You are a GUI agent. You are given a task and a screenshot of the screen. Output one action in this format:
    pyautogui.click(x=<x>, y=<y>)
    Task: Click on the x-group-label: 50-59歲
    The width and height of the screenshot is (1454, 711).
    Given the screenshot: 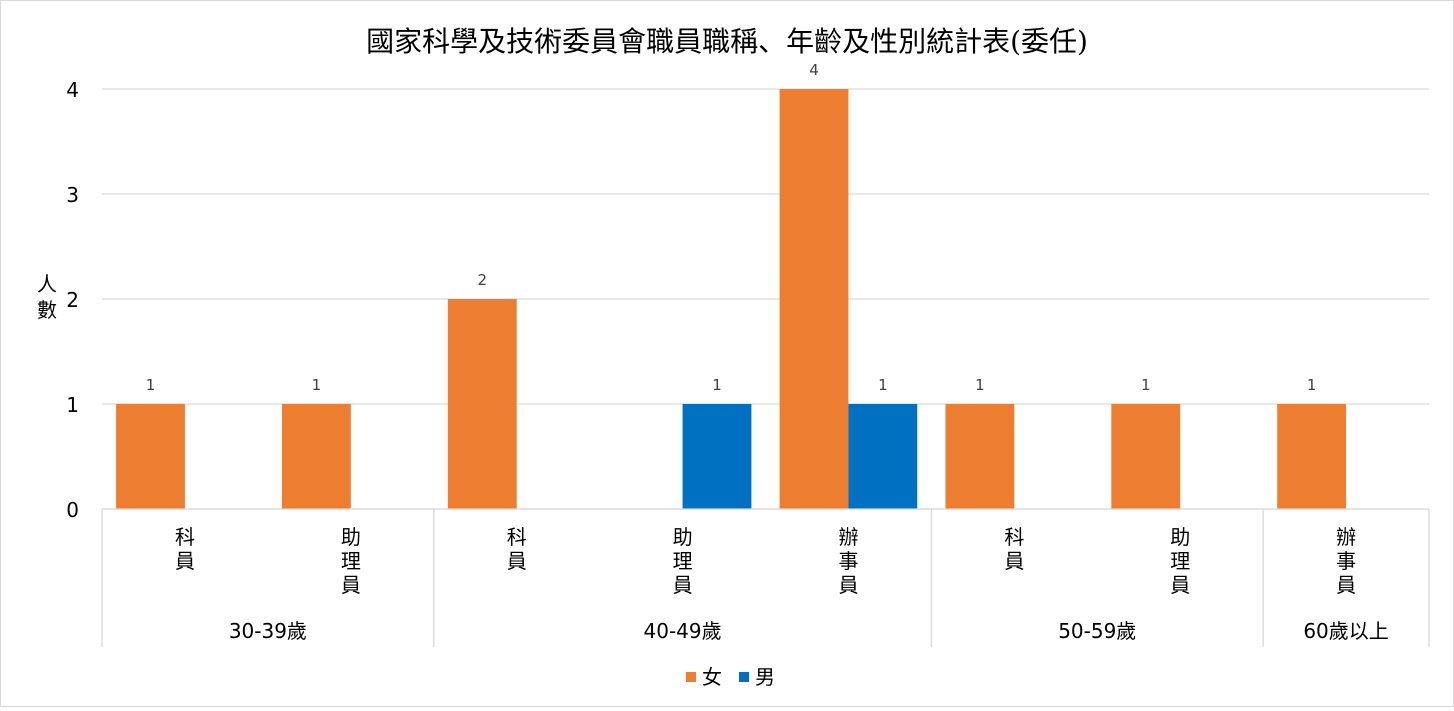 What is the action you would take?
    pyautogui.click(x=1097, y=631)
    